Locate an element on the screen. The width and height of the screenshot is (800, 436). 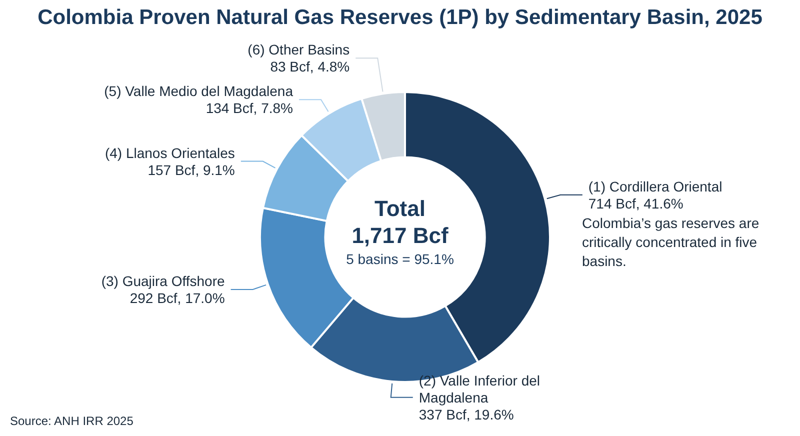
slice-label: (1) Cordillera Oriental is located at coordinates (655, 186).